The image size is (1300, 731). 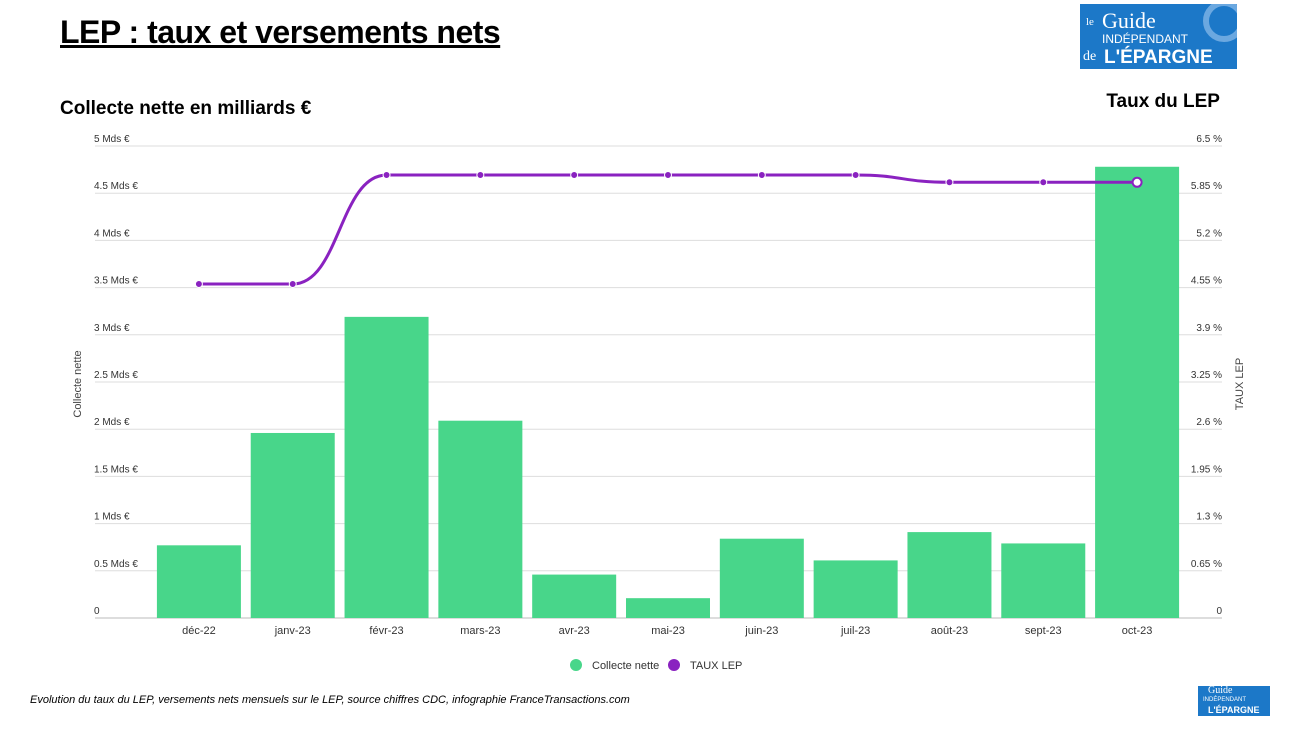 I want to click on bar-déc-22, so click(x=198, y=581).